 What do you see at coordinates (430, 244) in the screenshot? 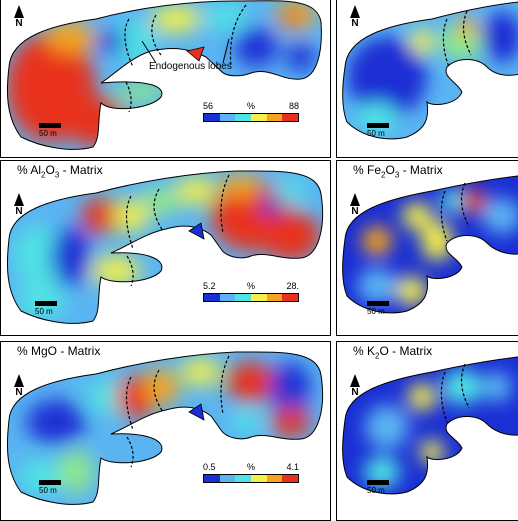
I see `map-fe2o3-graphic` at bounding box center [430, 244].